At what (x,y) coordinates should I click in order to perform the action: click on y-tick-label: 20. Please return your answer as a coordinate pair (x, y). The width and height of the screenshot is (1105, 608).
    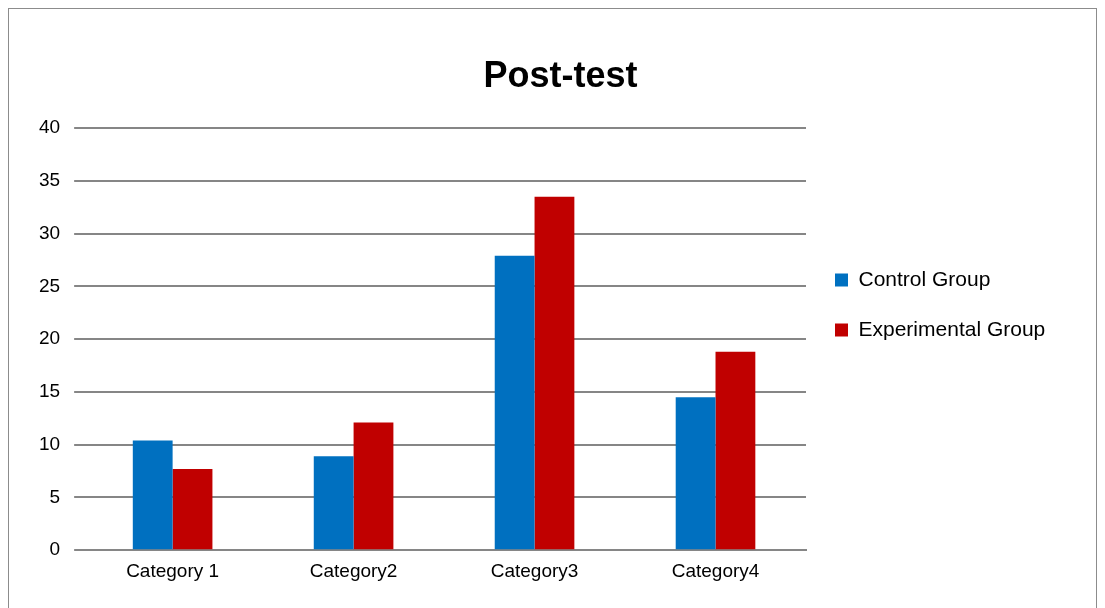
    Looking at the image, I should click on (49, 338).